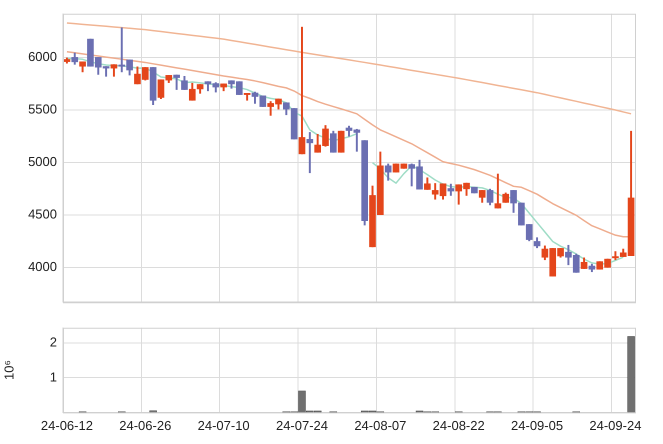 The width and height of the screenshot is (663, 444). I want to click on x-tick-label: 24-07-24, so click(302, 425).